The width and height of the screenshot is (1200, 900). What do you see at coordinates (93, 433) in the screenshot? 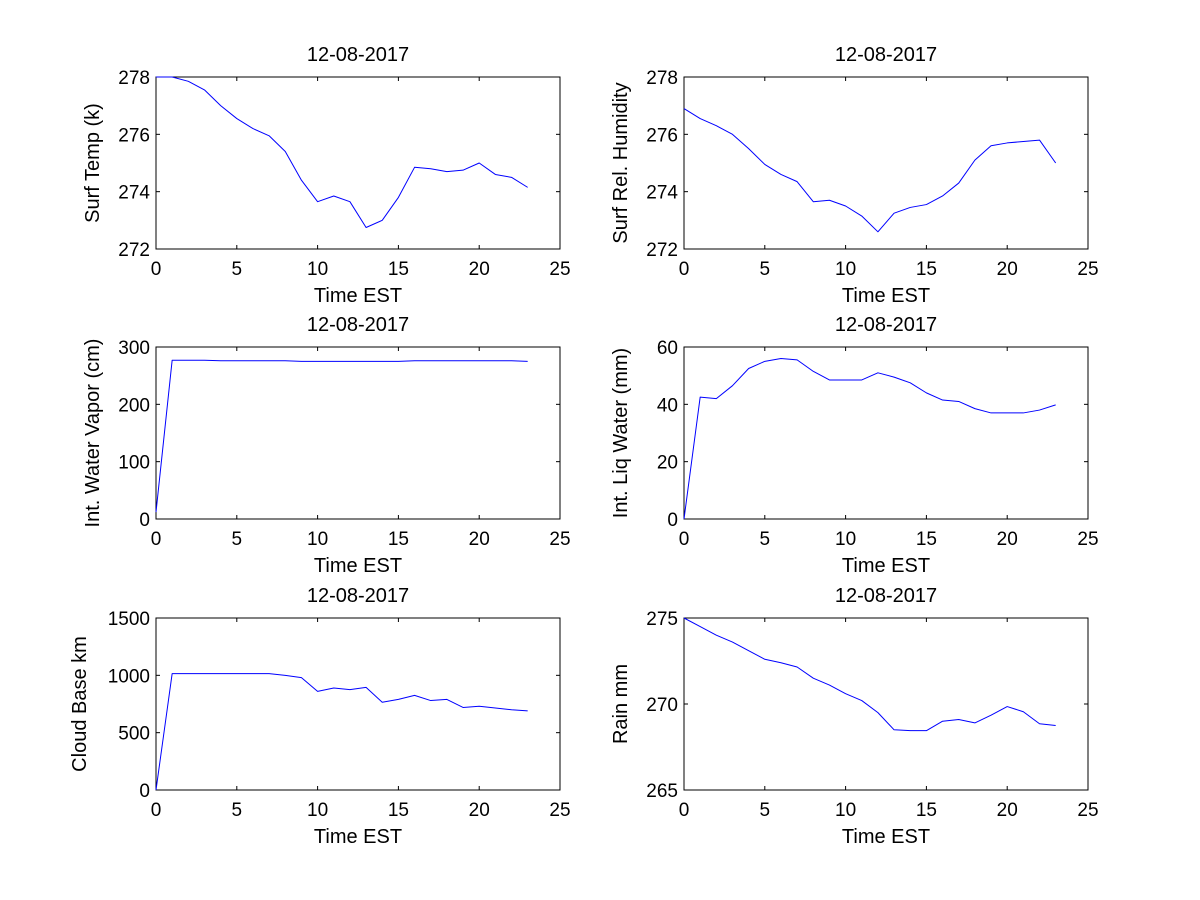
I see `y-axis-label: Int. Water Vapor (cm)` at bounding box center [93, 433].